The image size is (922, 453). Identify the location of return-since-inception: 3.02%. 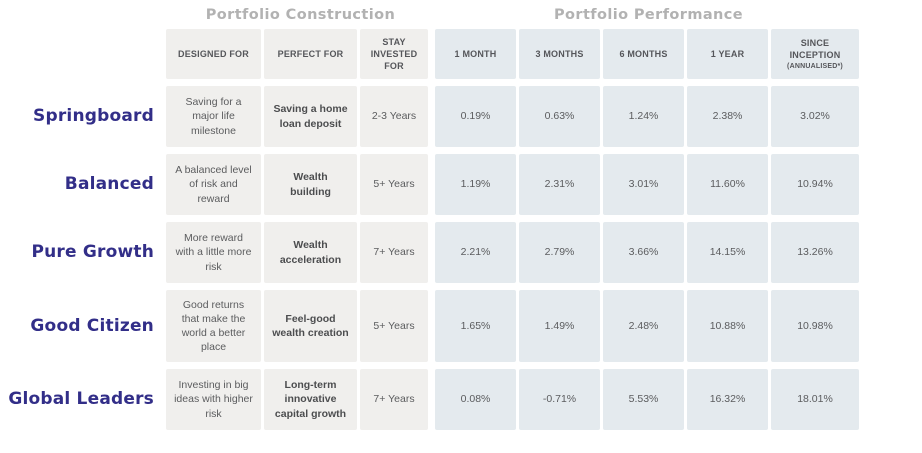
(815, 116).